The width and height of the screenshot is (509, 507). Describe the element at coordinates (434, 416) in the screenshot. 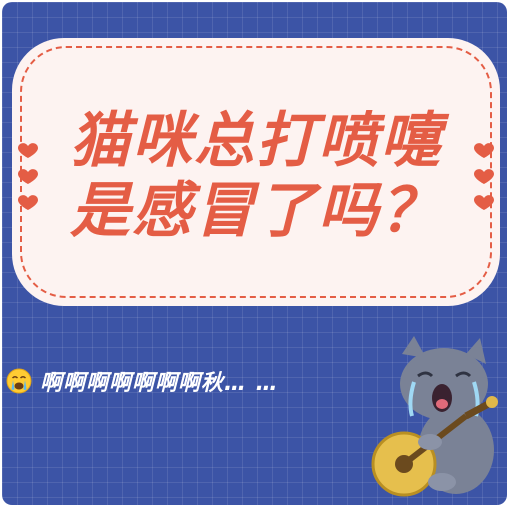

I see `crying-cat-with-guitar-icon` at that location.